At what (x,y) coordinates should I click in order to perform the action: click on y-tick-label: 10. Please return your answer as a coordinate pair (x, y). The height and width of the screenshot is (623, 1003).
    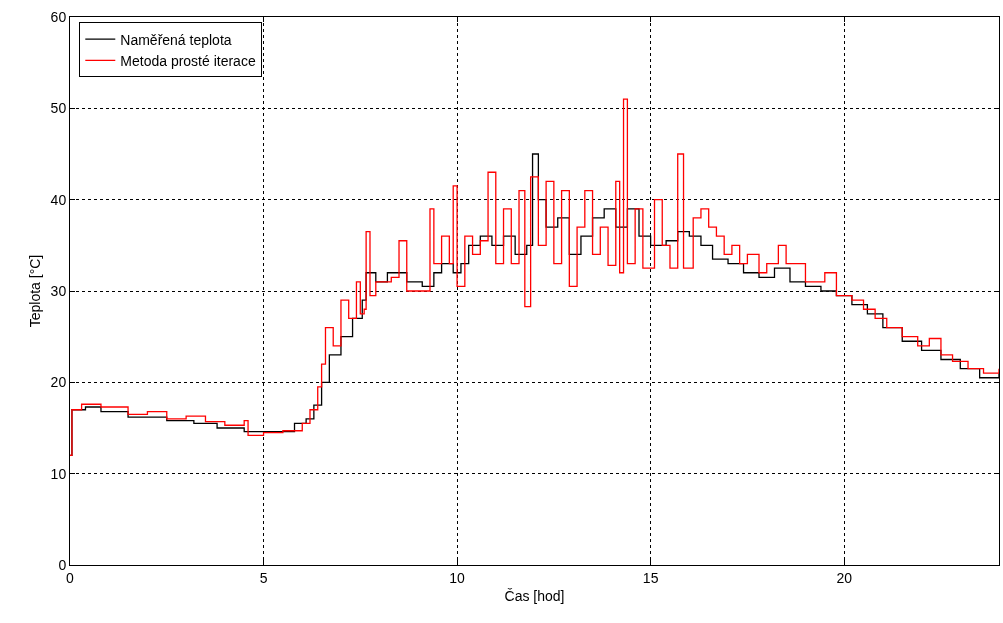
    Looking at the image, I should click on (58, 473).